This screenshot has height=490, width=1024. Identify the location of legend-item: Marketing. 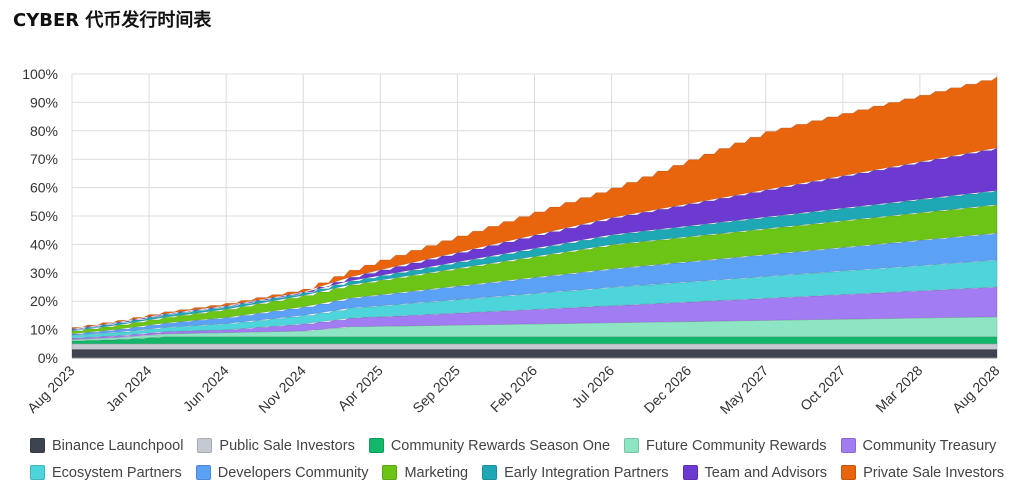
(425, 473).